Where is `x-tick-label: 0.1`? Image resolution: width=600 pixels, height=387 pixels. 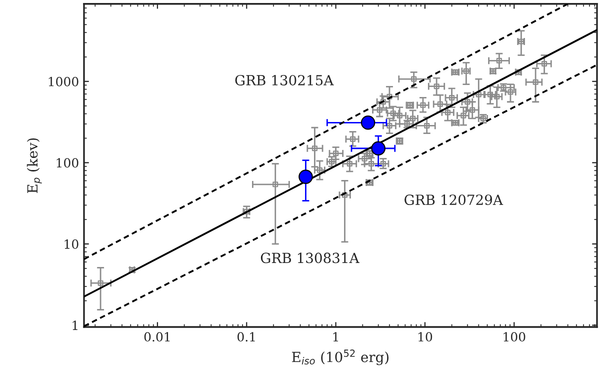
x-tick-label: 0.1 is located at coordinates (246, 337).